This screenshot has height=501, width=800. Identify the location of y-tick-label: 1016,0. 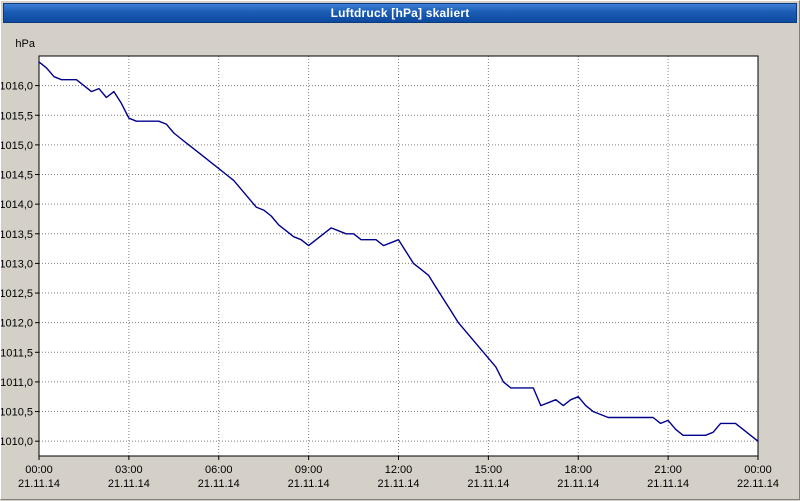
(17, 87).